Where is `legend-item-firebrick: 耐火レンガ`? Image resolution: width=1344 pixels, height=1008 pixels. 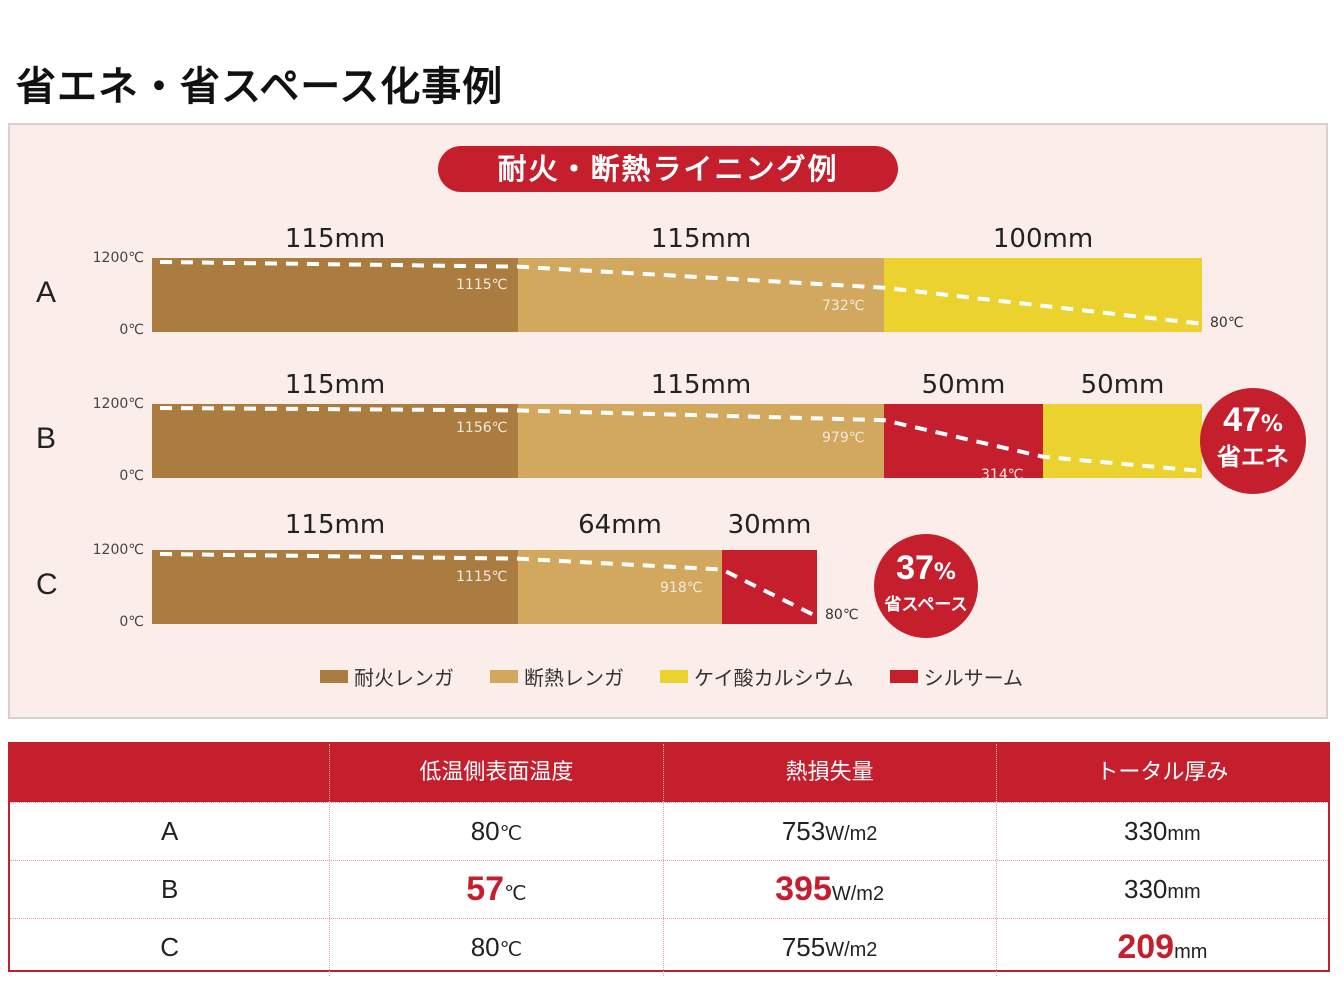 legend-item-firebrick: 耐火レンガ is located at coordinates (387, 676).